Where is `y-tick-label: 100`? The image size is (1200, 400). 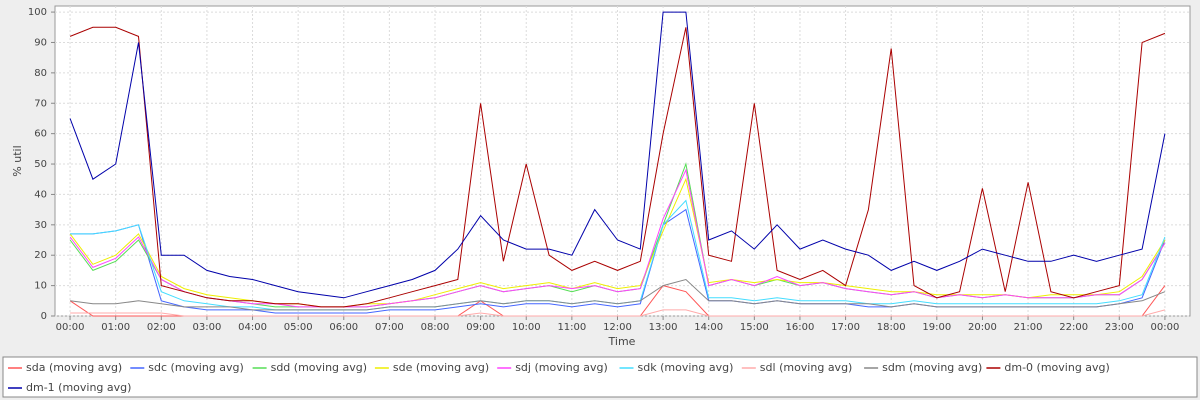 y-tick-label: 100 is located at coordinates (37, 12).